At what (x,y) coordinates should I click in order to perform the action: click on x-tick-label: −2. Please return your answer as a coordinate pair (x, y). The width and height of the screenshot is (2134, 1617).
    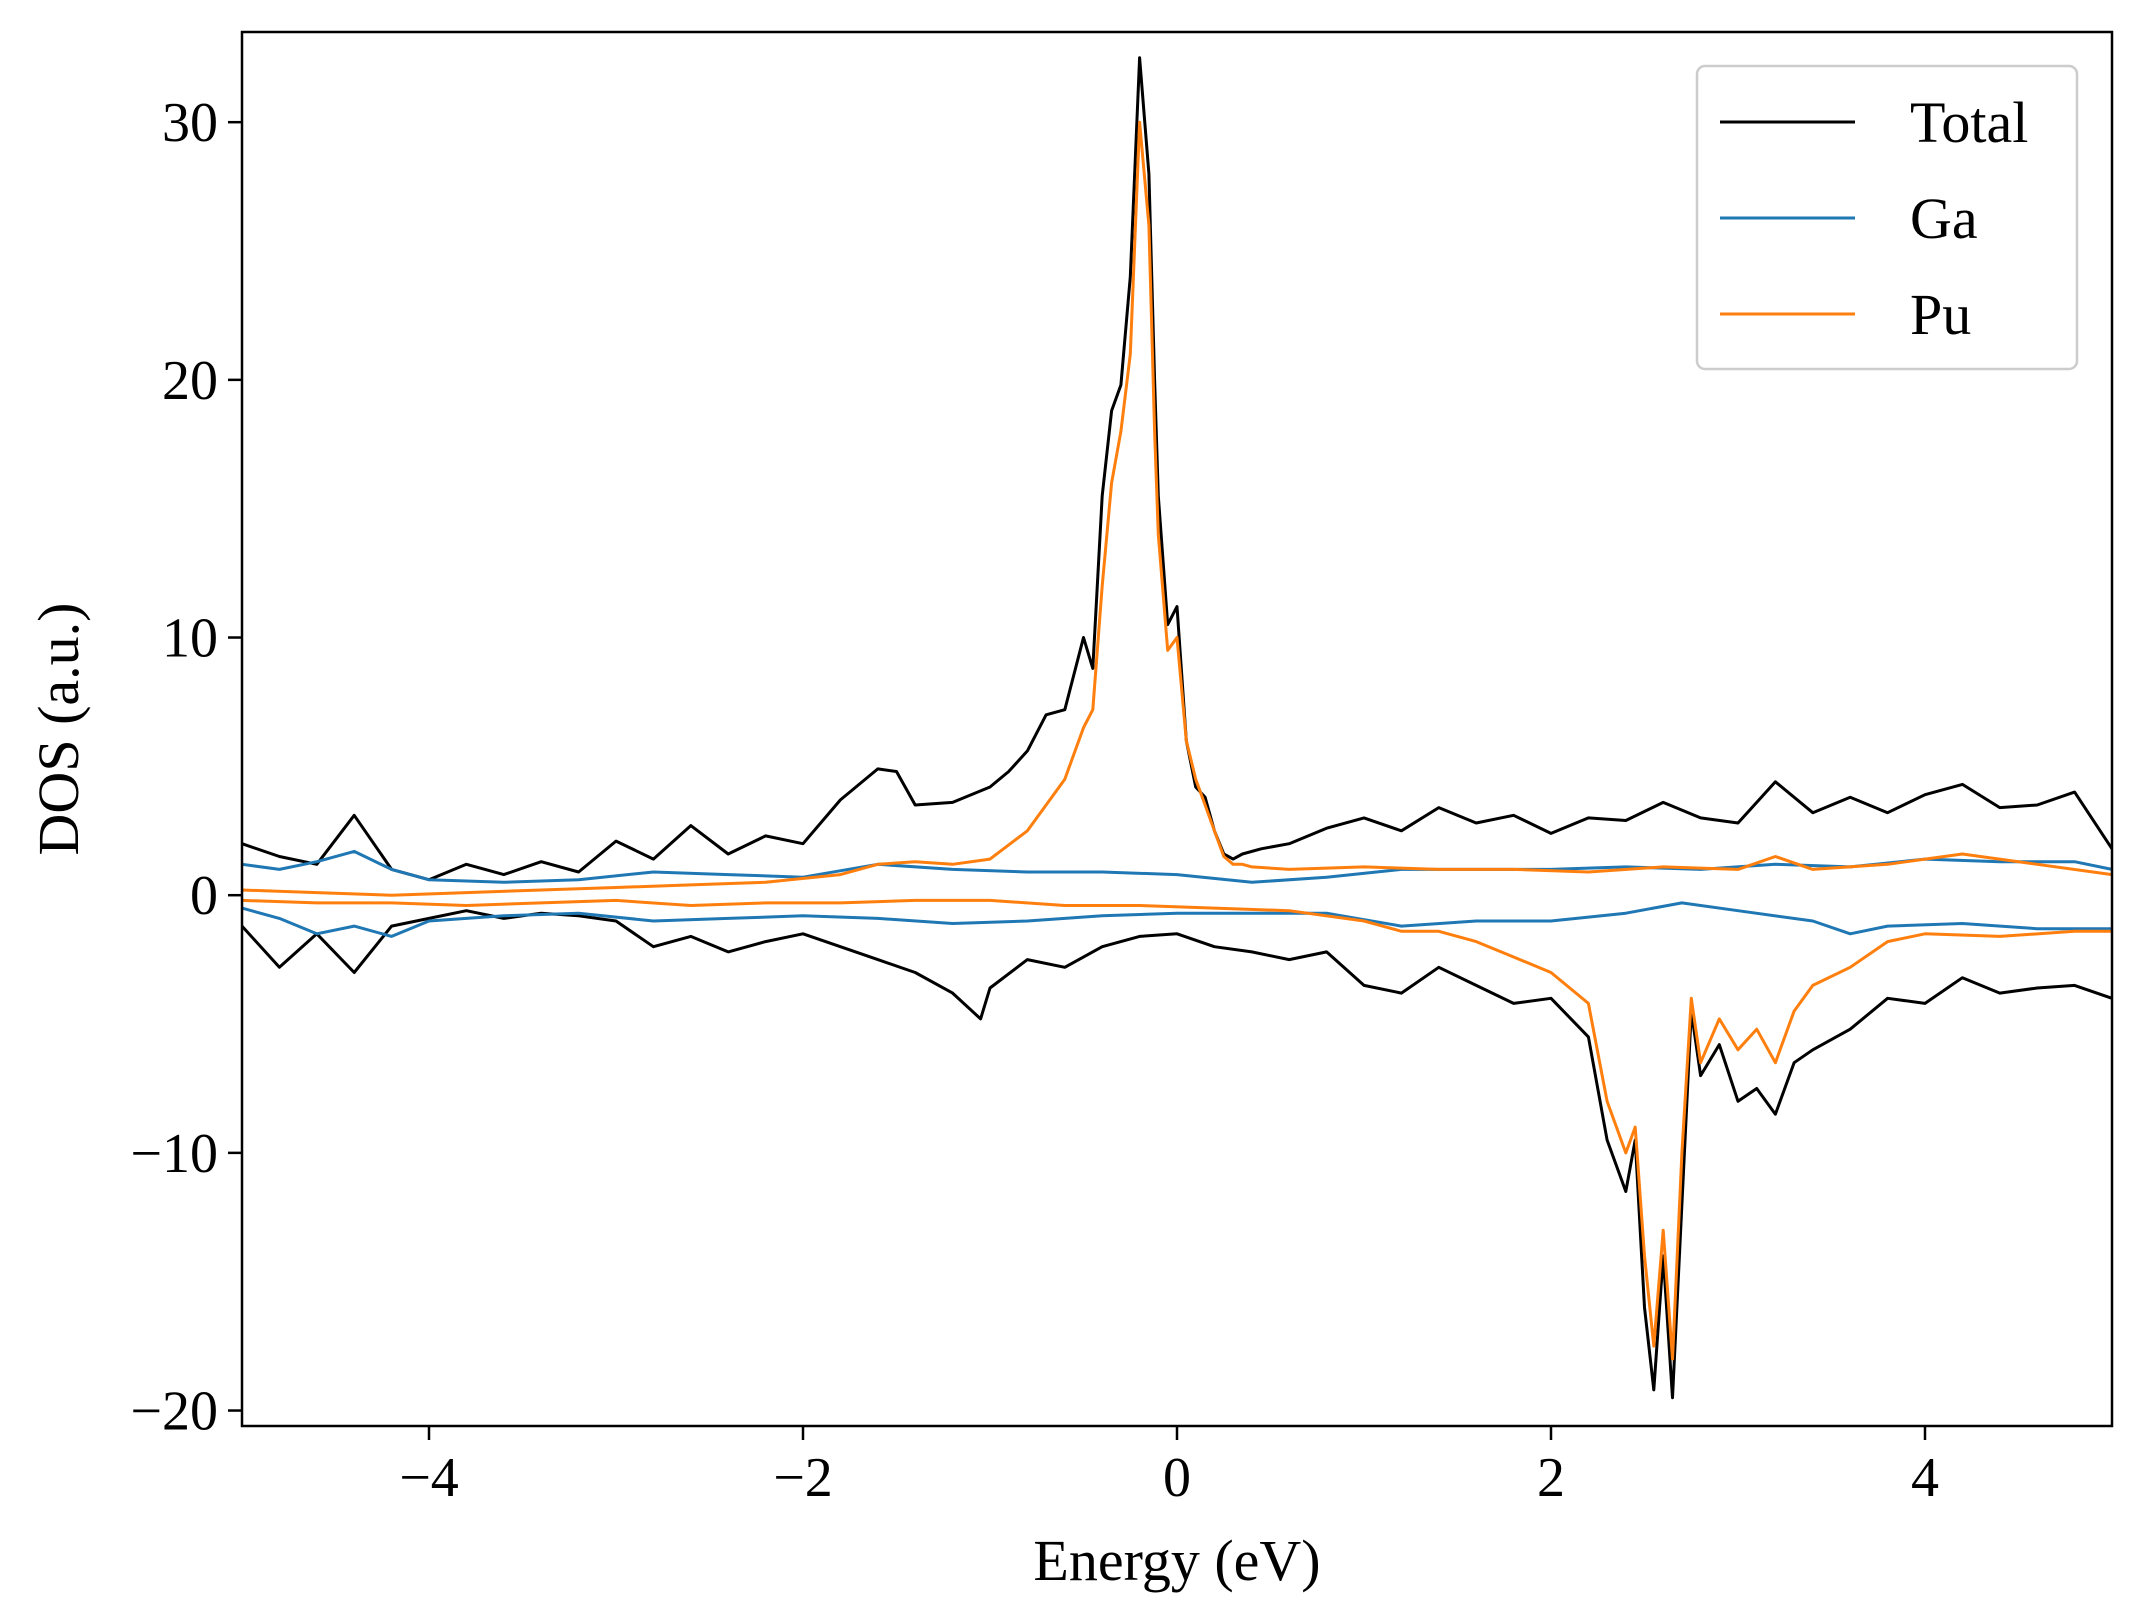
    Looking at the image, I should click on (803, 1478).